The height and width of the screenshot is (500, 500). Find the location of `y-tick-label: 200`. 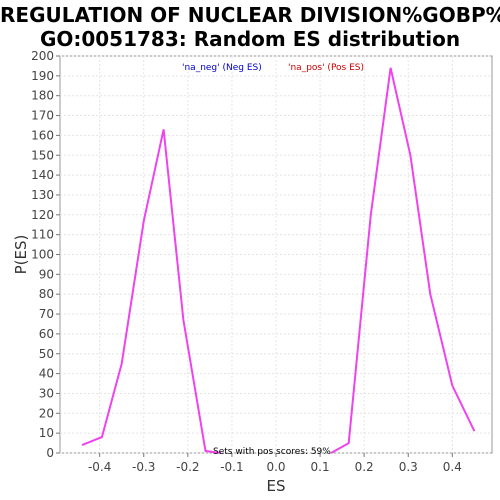

y-tick-label: 200 is located at coordinates (42, 56).